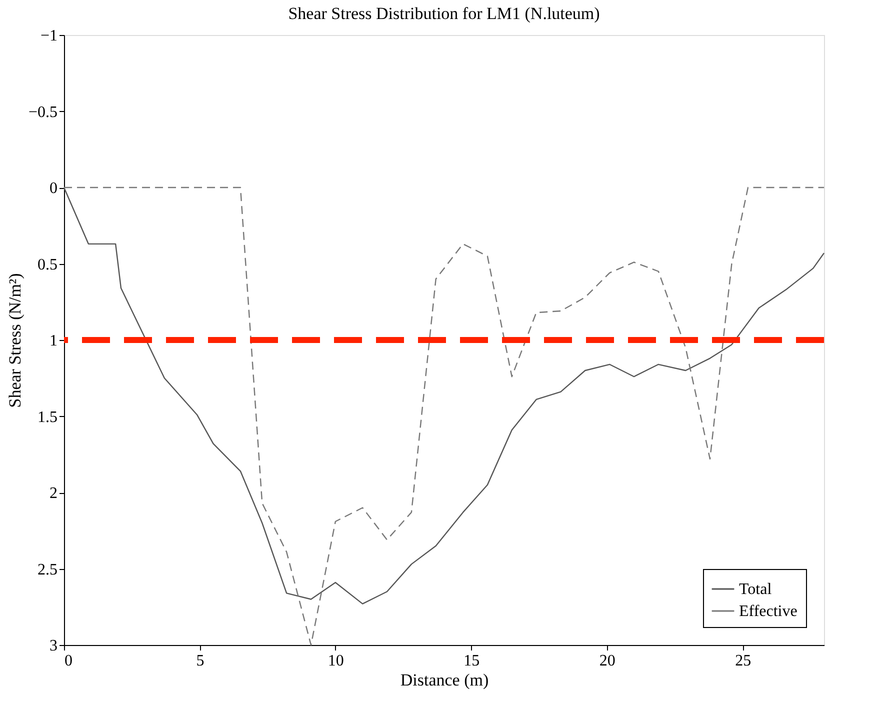  Describe the element at coordinates (43, 112) in the screenshot. I see `y-tick-label: −0.5` at that location.